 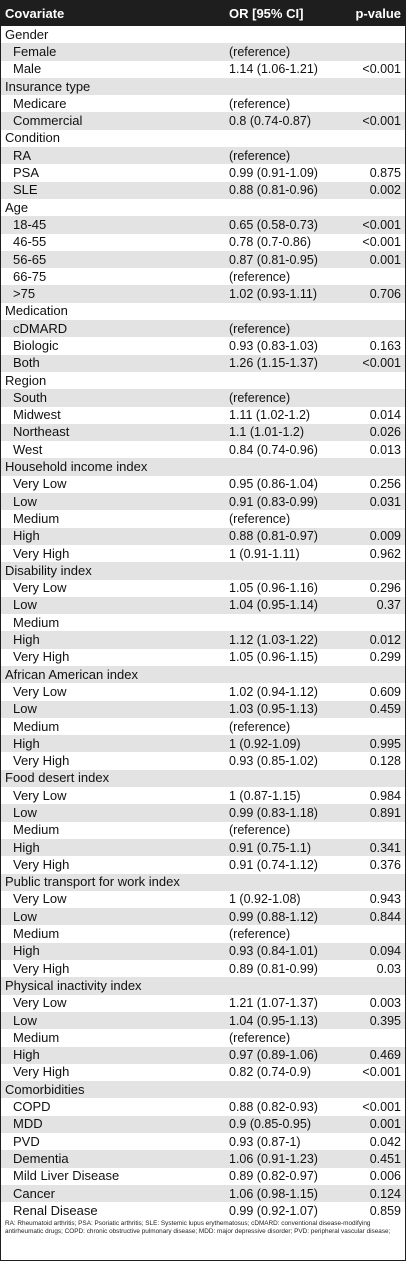 What do you see at coordinates (203, 553) in the screenshot?
I see `table-row: Very High 1 (0.91-1.11) 0.962` at bounding box center [203, 553].